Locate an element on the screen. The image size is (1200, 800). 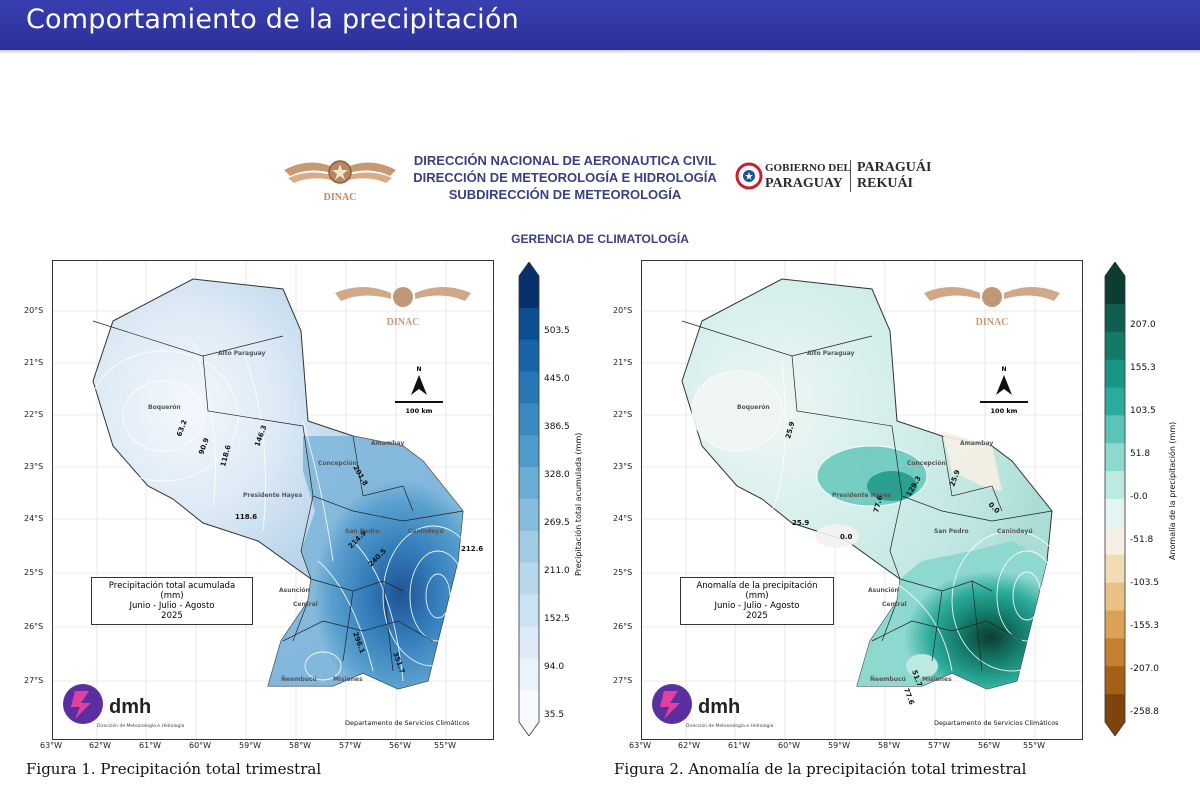
map1-colorbar is located at coordinates (529, 499).